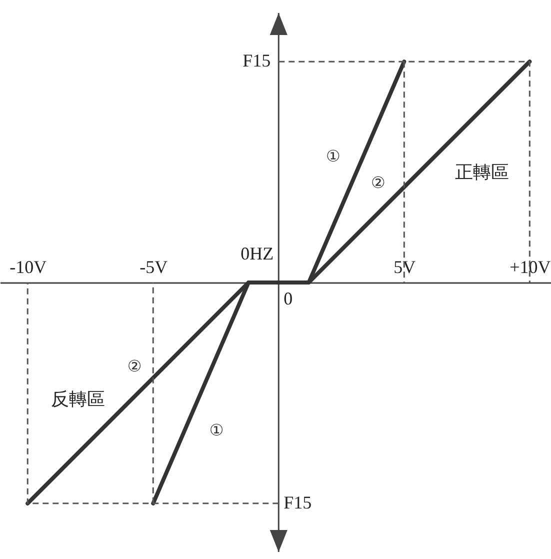 This screenshot has height=559, width=551. I want to click on annotation: 0HZ, so click(257, 254).